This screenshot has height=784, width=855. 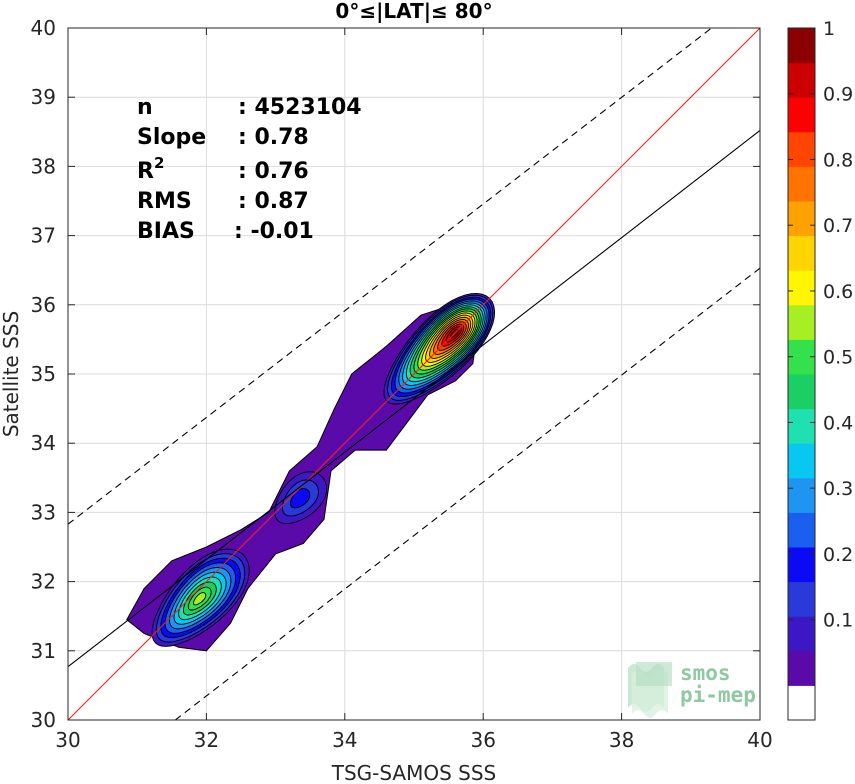 What do you see at coordinates (718, 695) in the screenshot?
I see `watermark-line2: pi-mep` at bounding box center [718, 695].